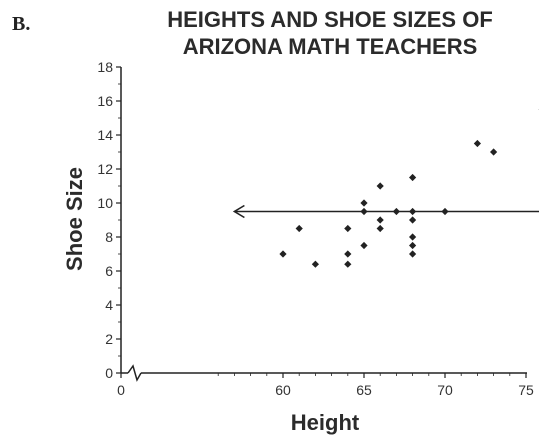  Describe the element at coordinates (109, 271) in the screenshot. I see `y-tick-label: 6` at that location.